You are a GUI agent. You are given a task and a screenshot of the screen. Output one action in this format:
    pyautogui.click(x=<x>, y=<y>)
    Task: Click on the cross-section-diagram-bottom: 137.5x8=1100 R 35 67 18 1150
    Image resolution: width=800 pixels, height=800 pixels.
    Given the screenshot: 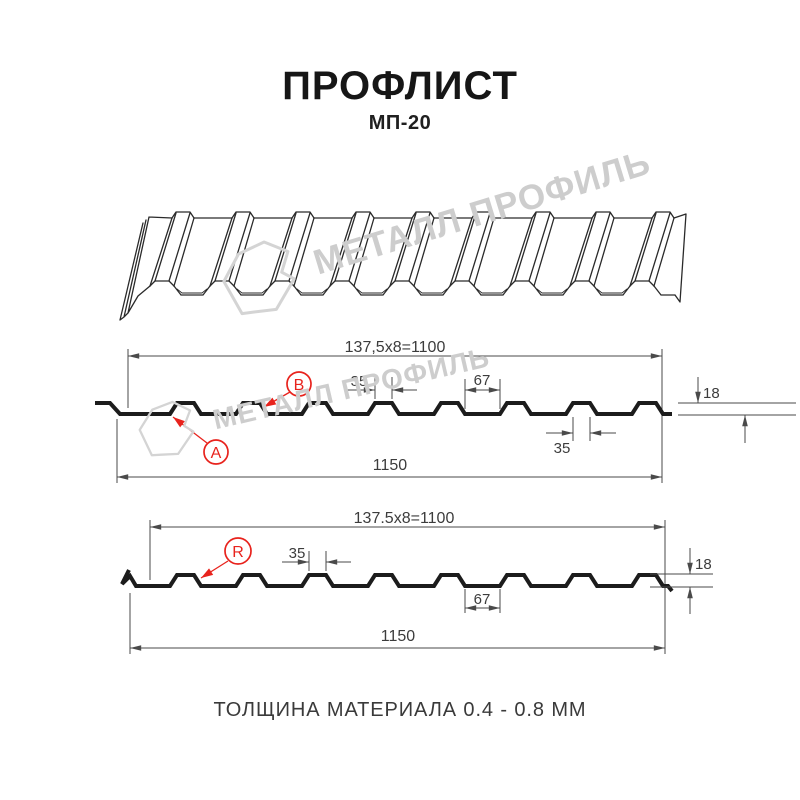 What is the action you would take?
    pyautogui.click(x=416, y=582)
    